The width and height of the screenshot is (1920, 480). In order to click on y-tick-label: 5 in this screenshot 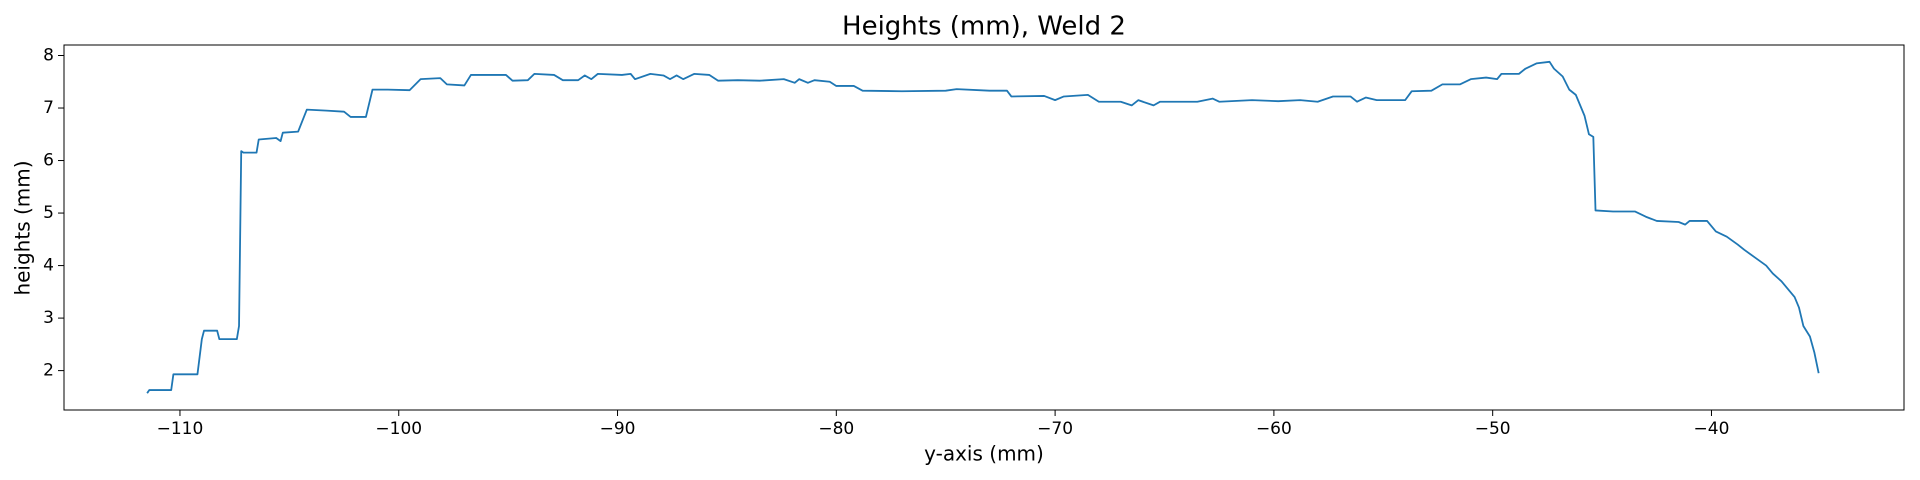, I will do `click(48, 213)`.